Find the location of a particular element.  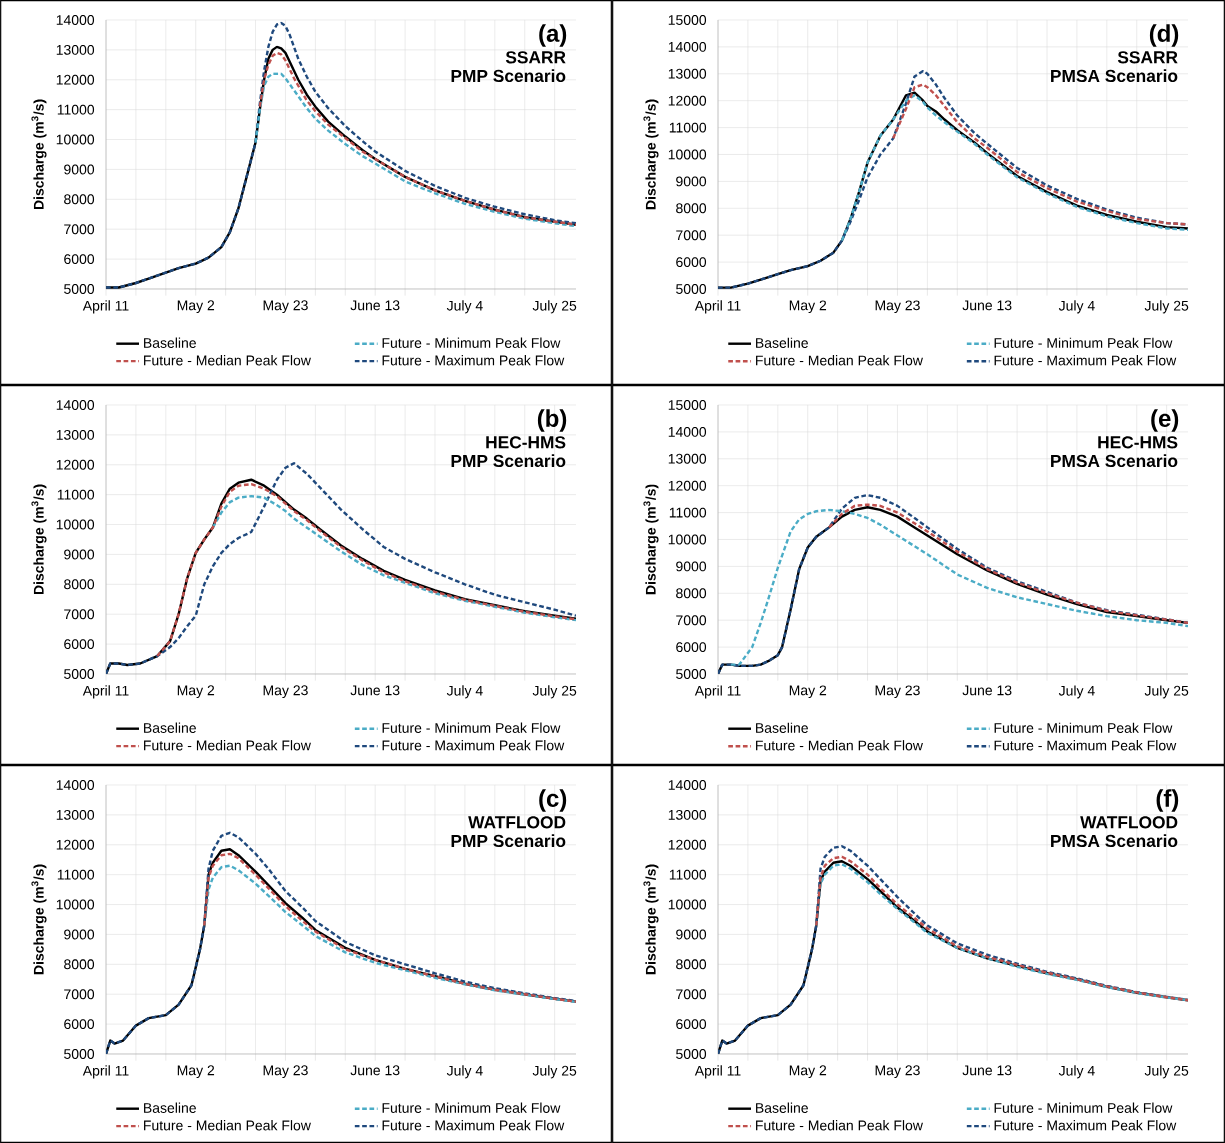

chart-title: (d) is located at coordinates (1164, 35).